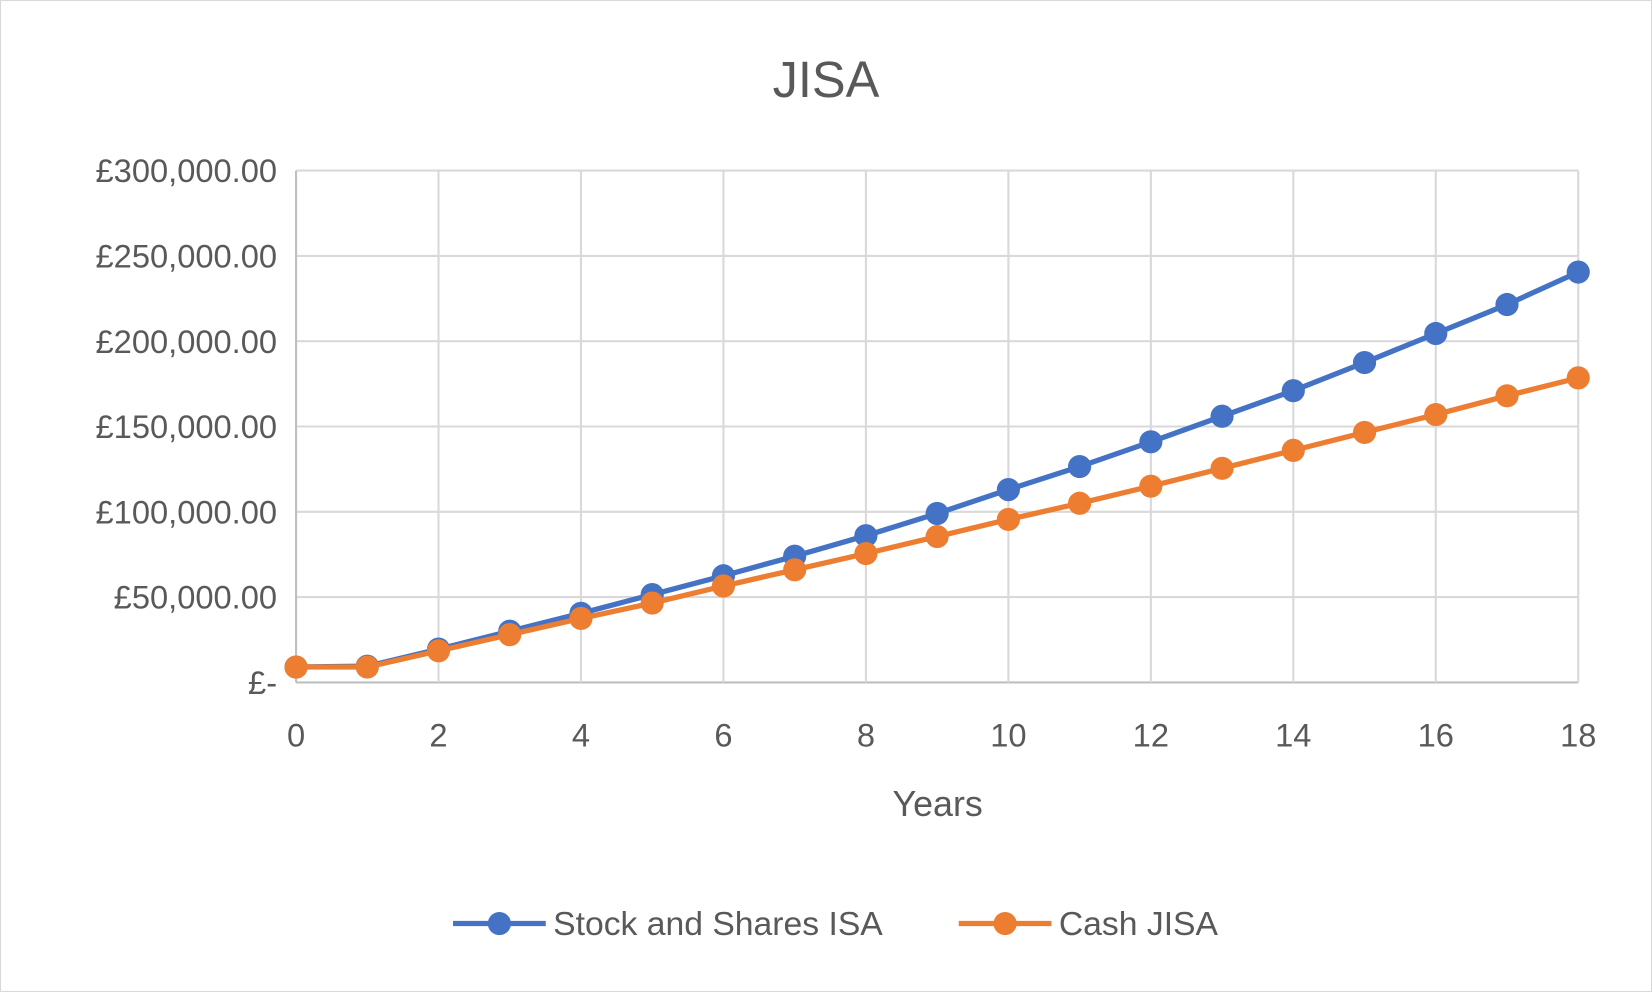  I want to click on x-tick-label: 12, so click(1151, 735).